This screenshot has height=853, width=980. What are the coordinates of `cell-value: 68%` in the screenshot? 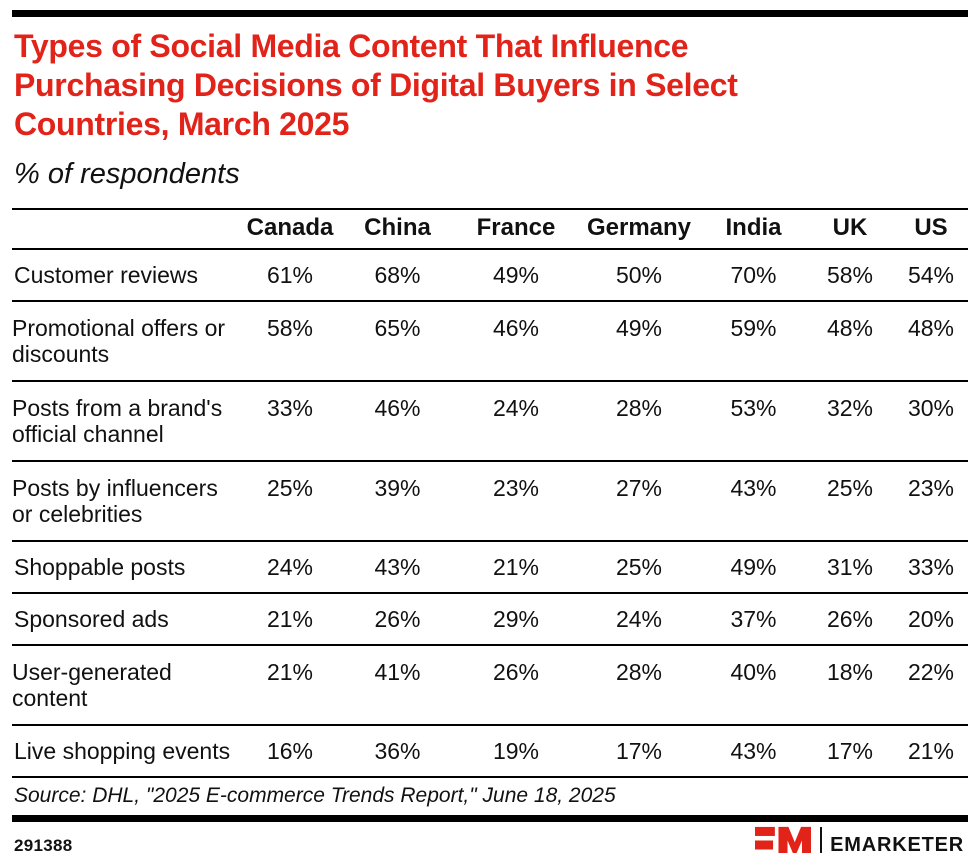 It's located at (397, 275).